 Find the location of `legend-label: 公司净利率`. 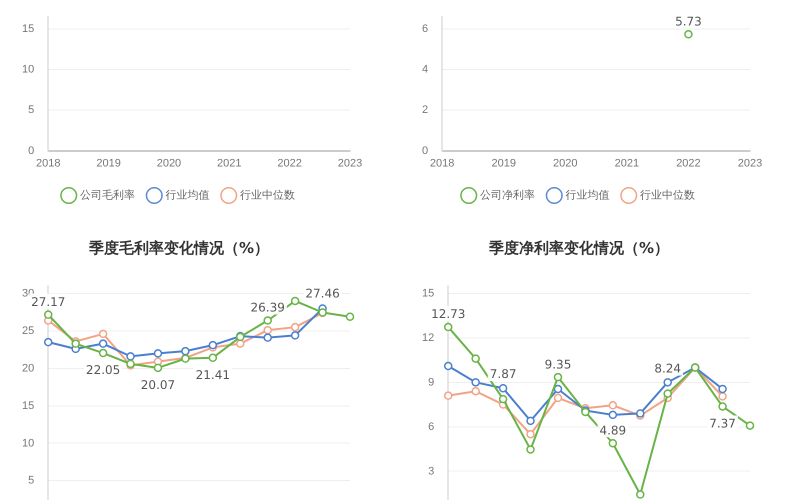

legend-label: 公司净利率 is located at coordinates (507, 195).